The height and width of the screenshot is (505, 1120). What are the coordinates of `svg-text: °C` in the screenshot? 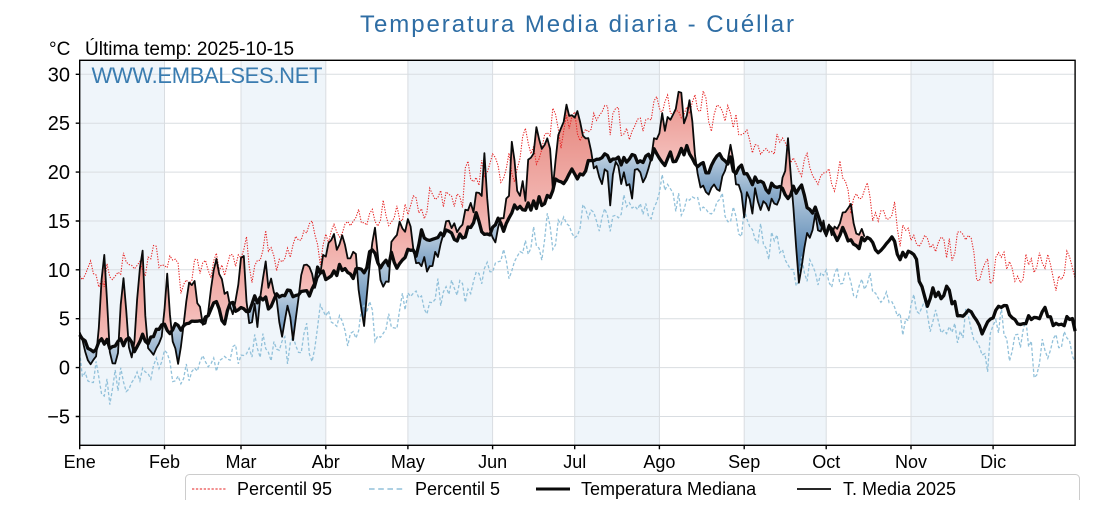 It's located at (59, 49).